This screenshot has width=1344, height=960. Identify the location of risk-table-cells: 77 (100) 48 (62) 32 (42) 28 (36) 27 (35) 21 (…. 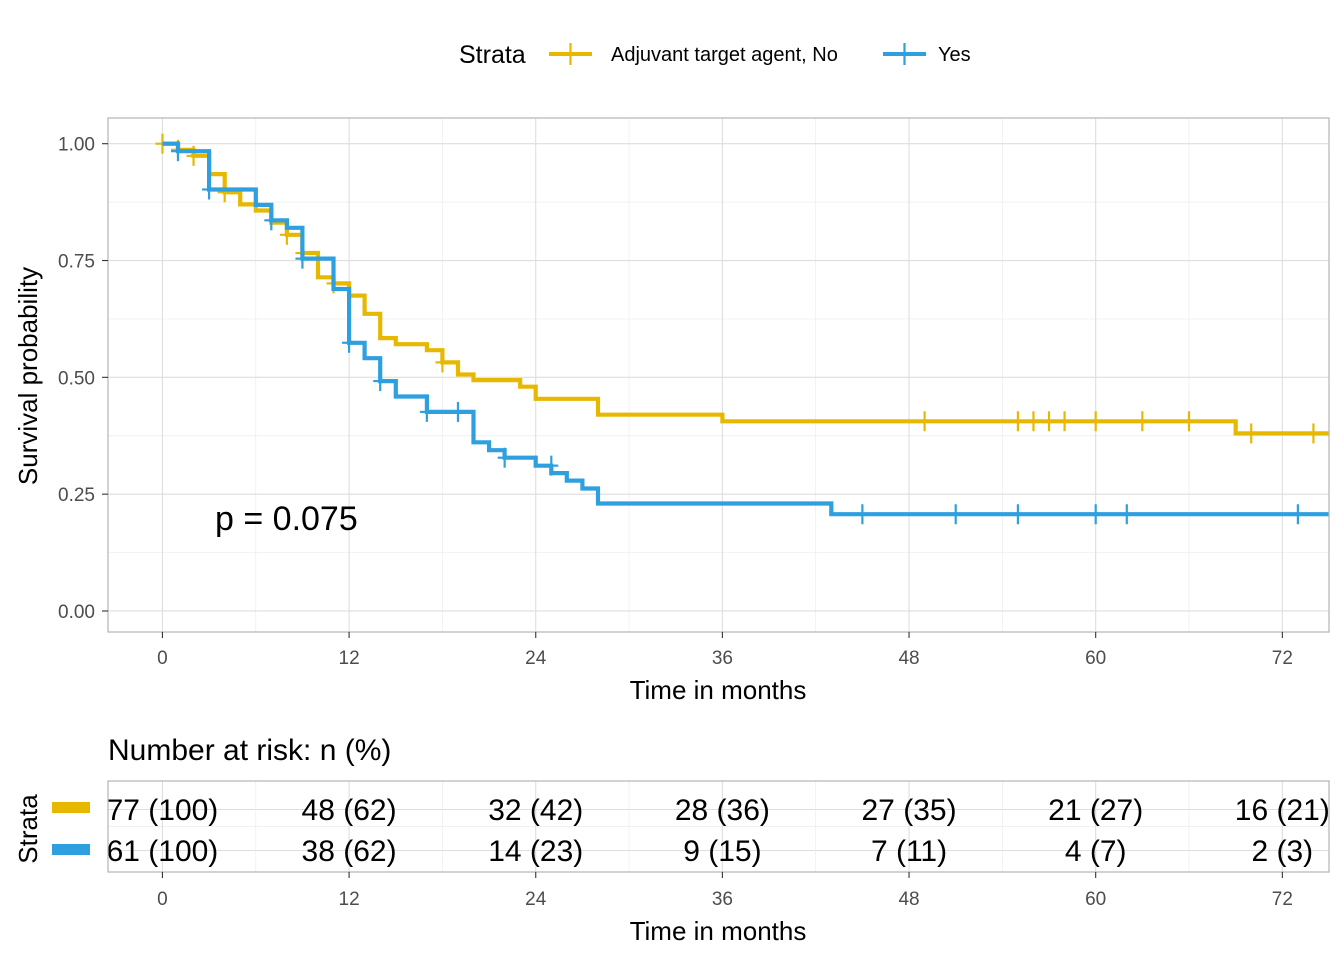
(718, 831).